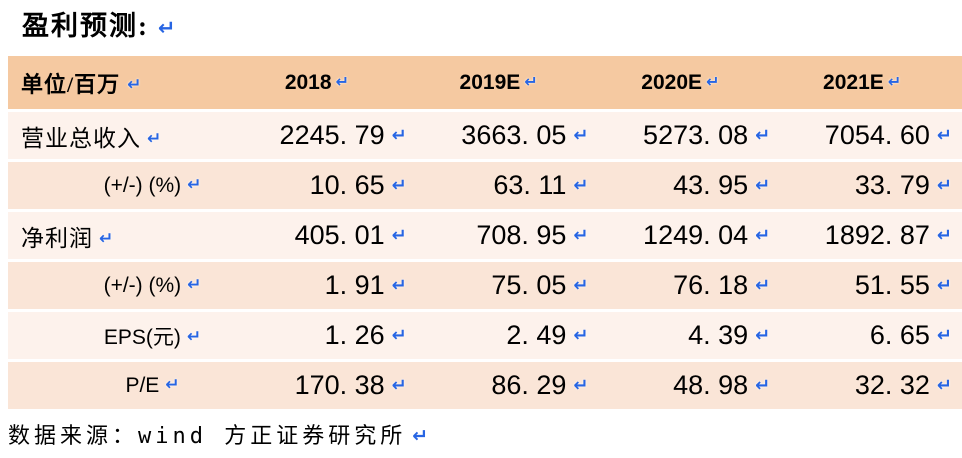 The width and height of the screenshot is (962, 458). Describe the element at coordinates (690, 335) in the screenshot. I see `cell-value: 4. 39 ↵` at that location.